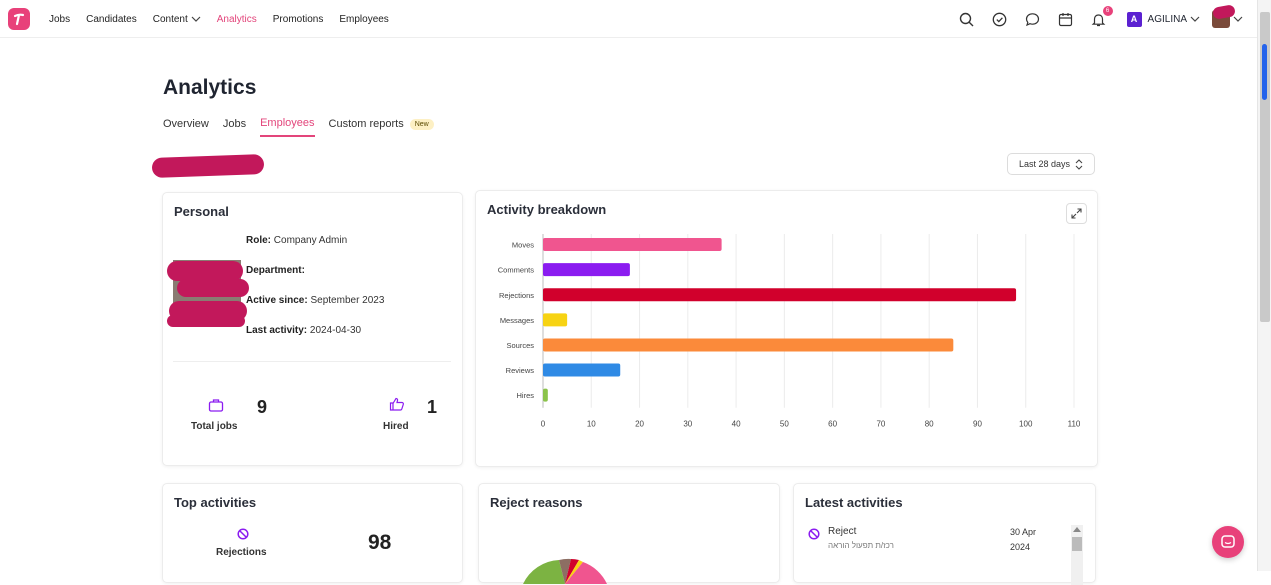 This screenshot has width=1271, height=585. I want to click on role-value: Company Admin, so click(310, 240).